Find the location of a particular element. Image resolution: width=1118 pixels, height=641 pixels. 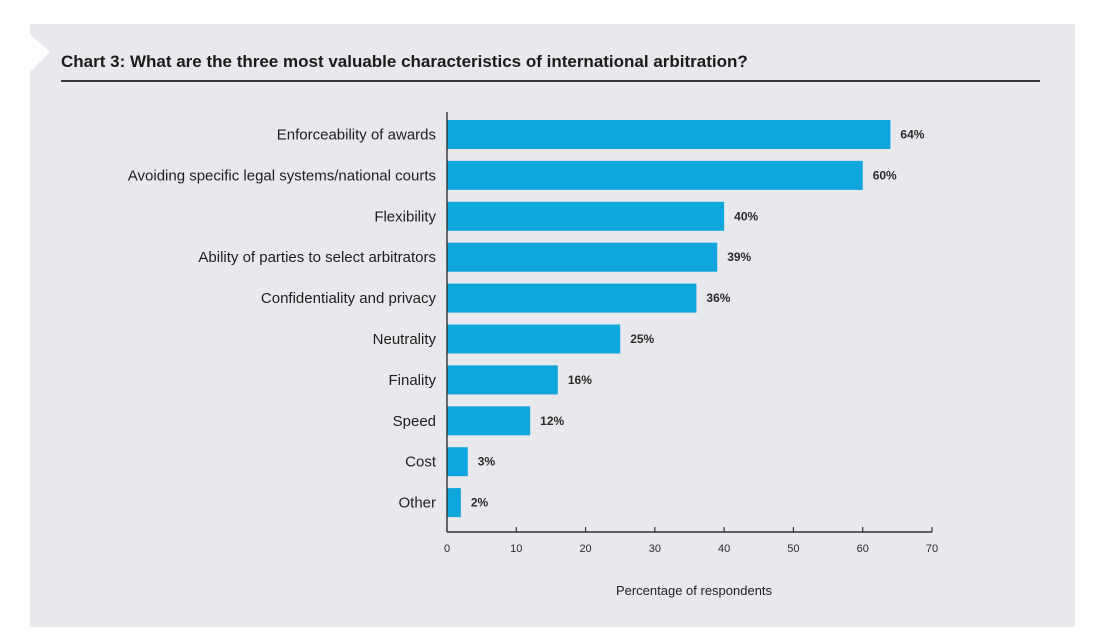

x-tick-label: 50 is located at coordinates (793, 549).